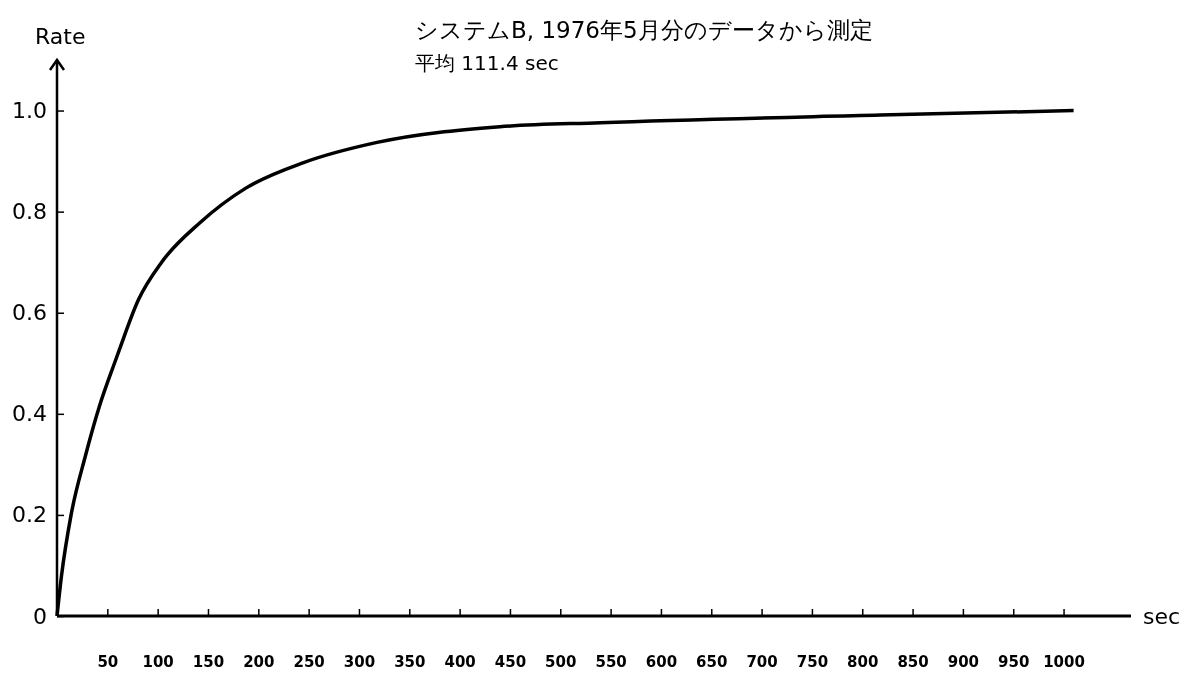  I want to click on x-tick-label: 550, so click(611, 661).